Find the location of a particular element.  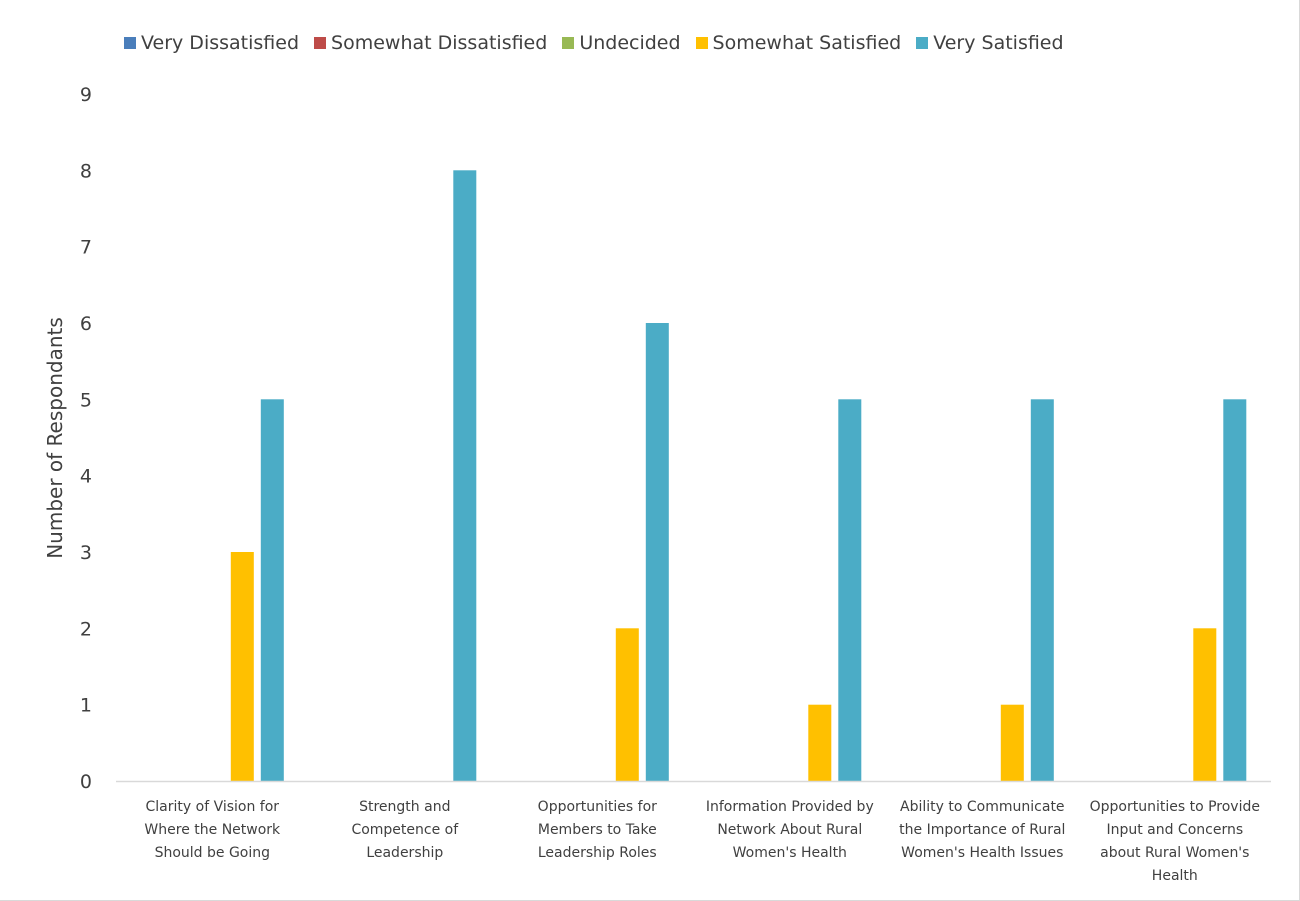

x-tick-label-line: Network About Rural is located at coordinates (789, 830).